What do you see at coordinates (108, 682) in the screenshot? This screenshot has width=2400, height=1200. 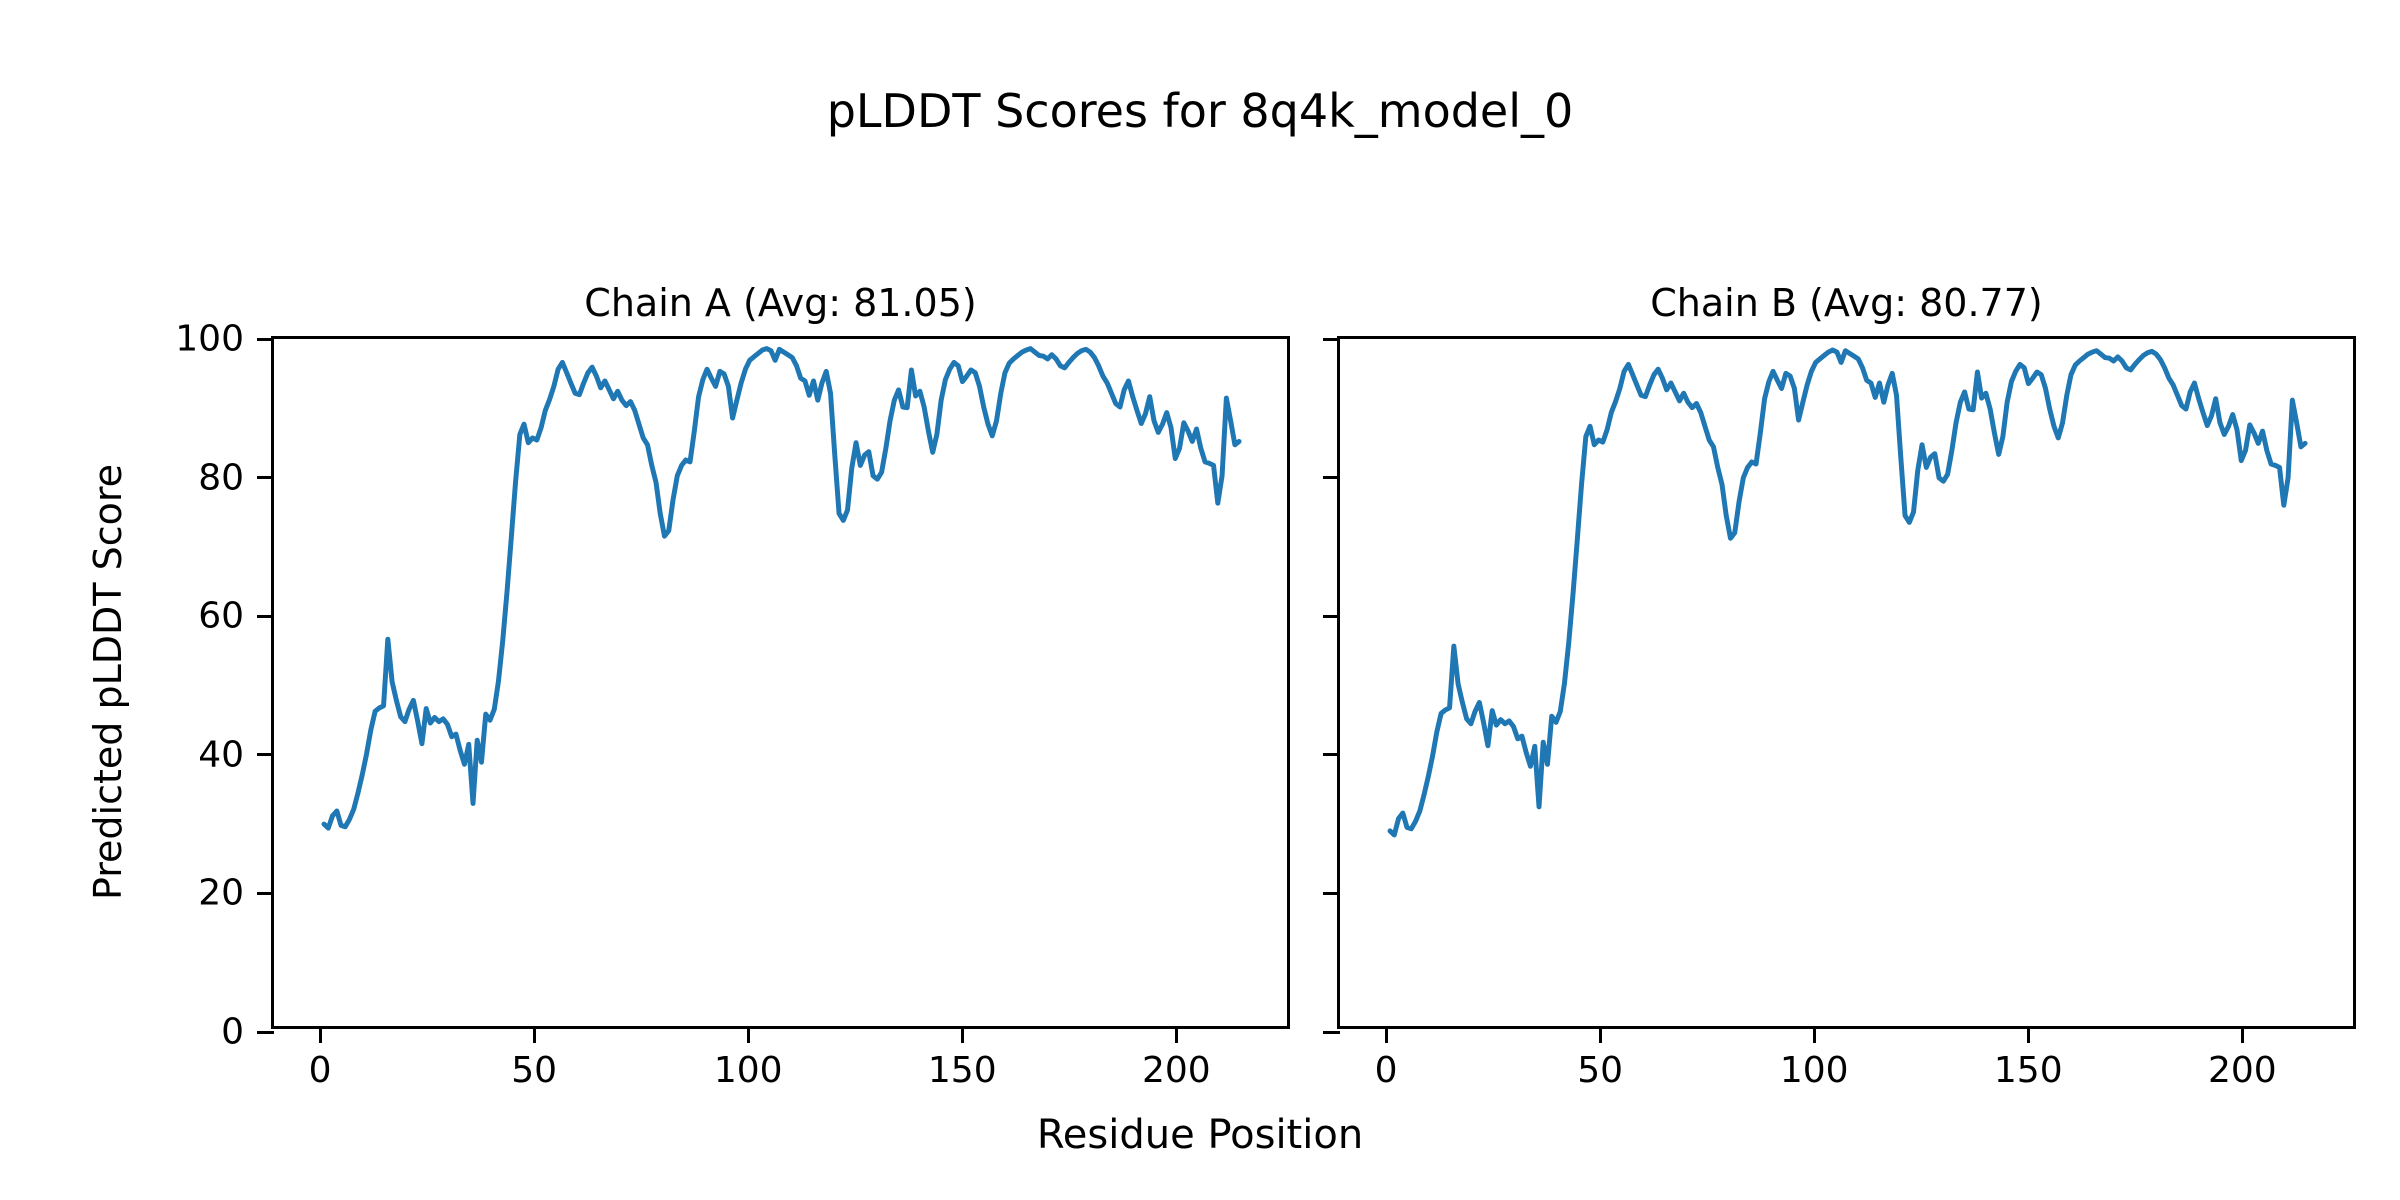 I see `y-axis-label: Predicted pLDDT Score` at bounding box center [108, 682].